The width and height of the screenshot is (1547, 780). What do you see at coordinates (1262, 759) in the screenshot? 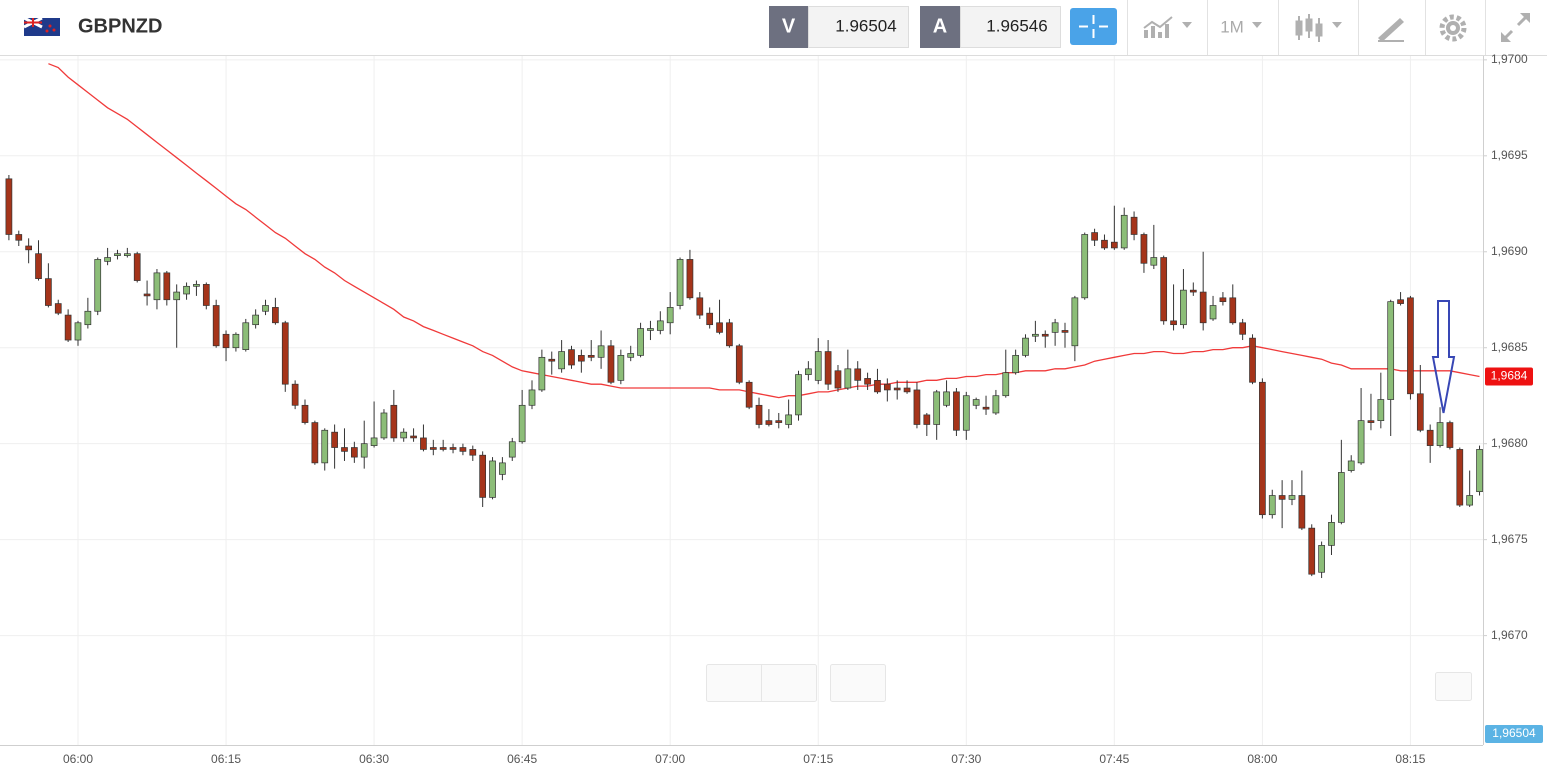
I see `x-tick-label: 08:00` at bounding box center [1262, 759].